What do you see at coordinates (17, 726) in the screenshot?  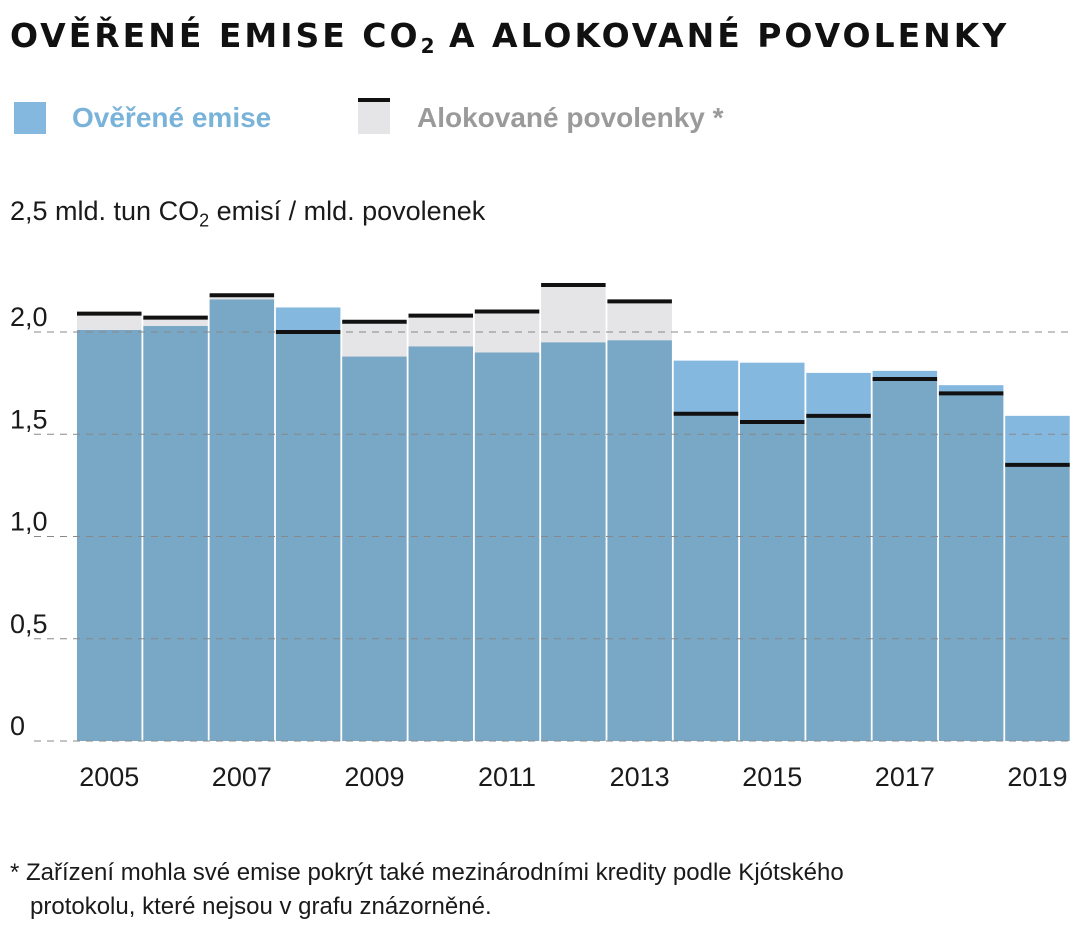 I see `y-tick-label-0: 0` at bounding box center [17, 726].